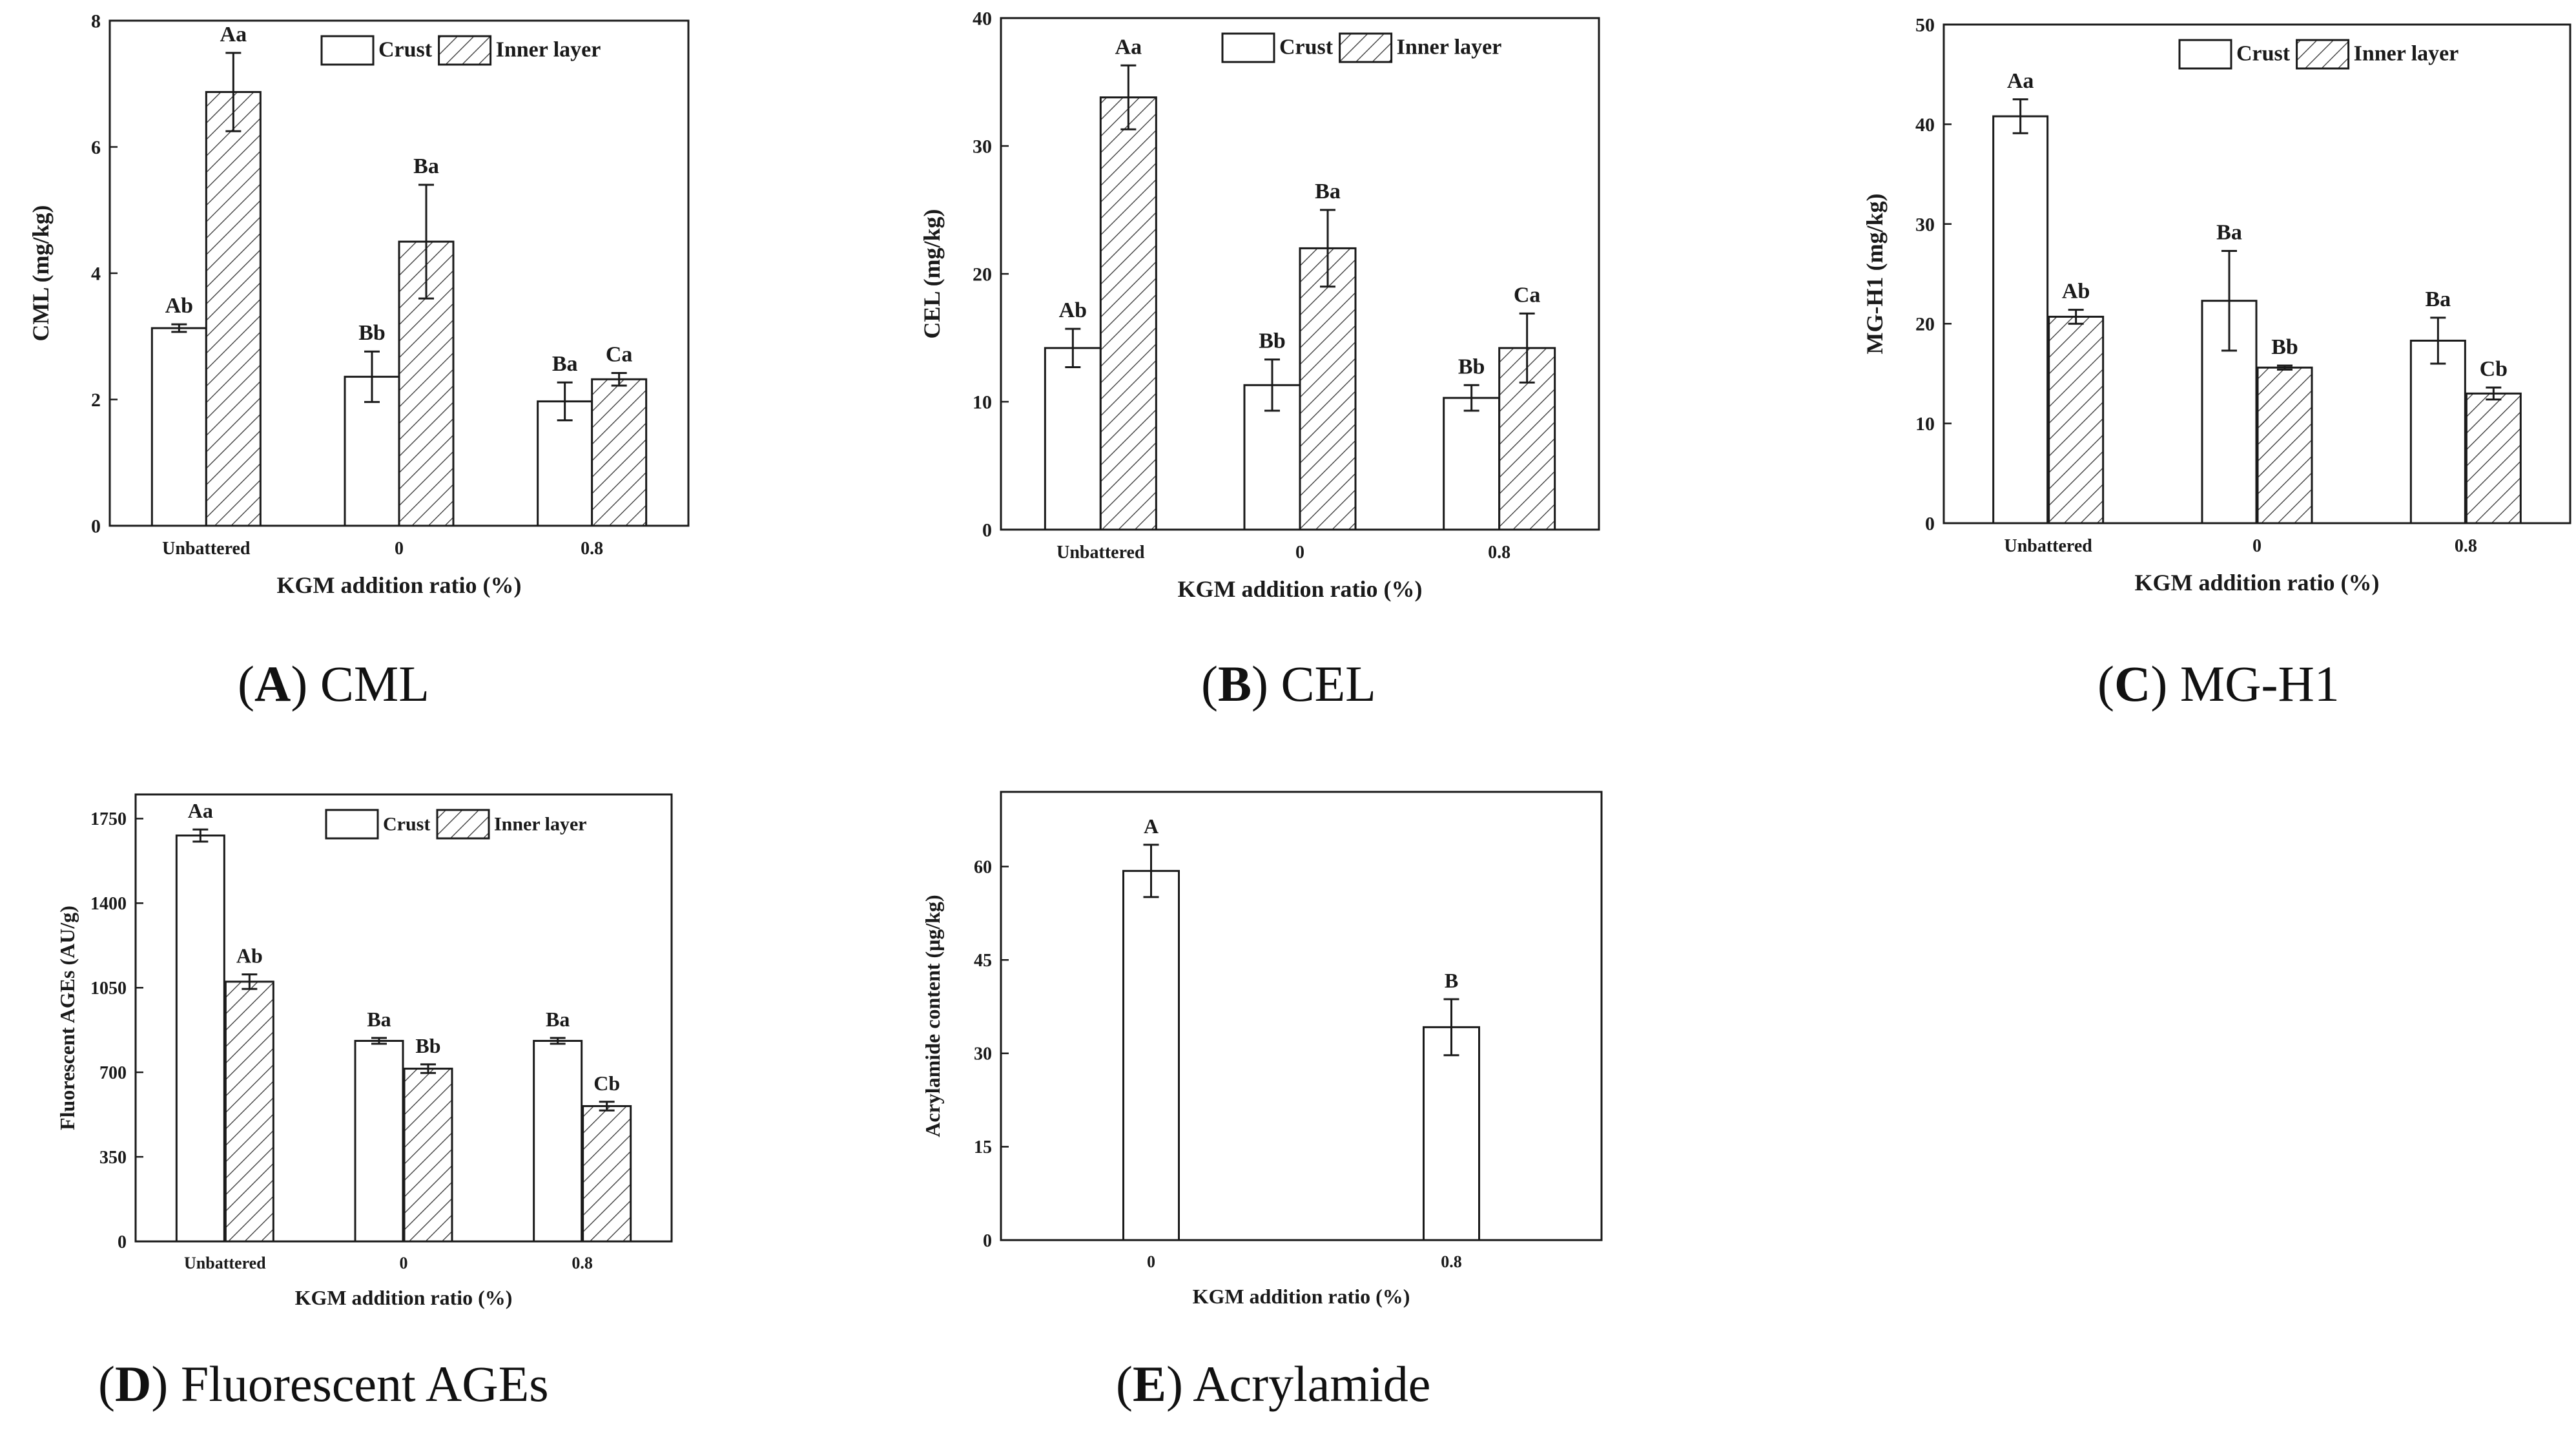 The width and height of the screenshot is (2576, 1430). I want to click on y-axis-label: Acrylamide content (μg/kg), so click(932, 1016).